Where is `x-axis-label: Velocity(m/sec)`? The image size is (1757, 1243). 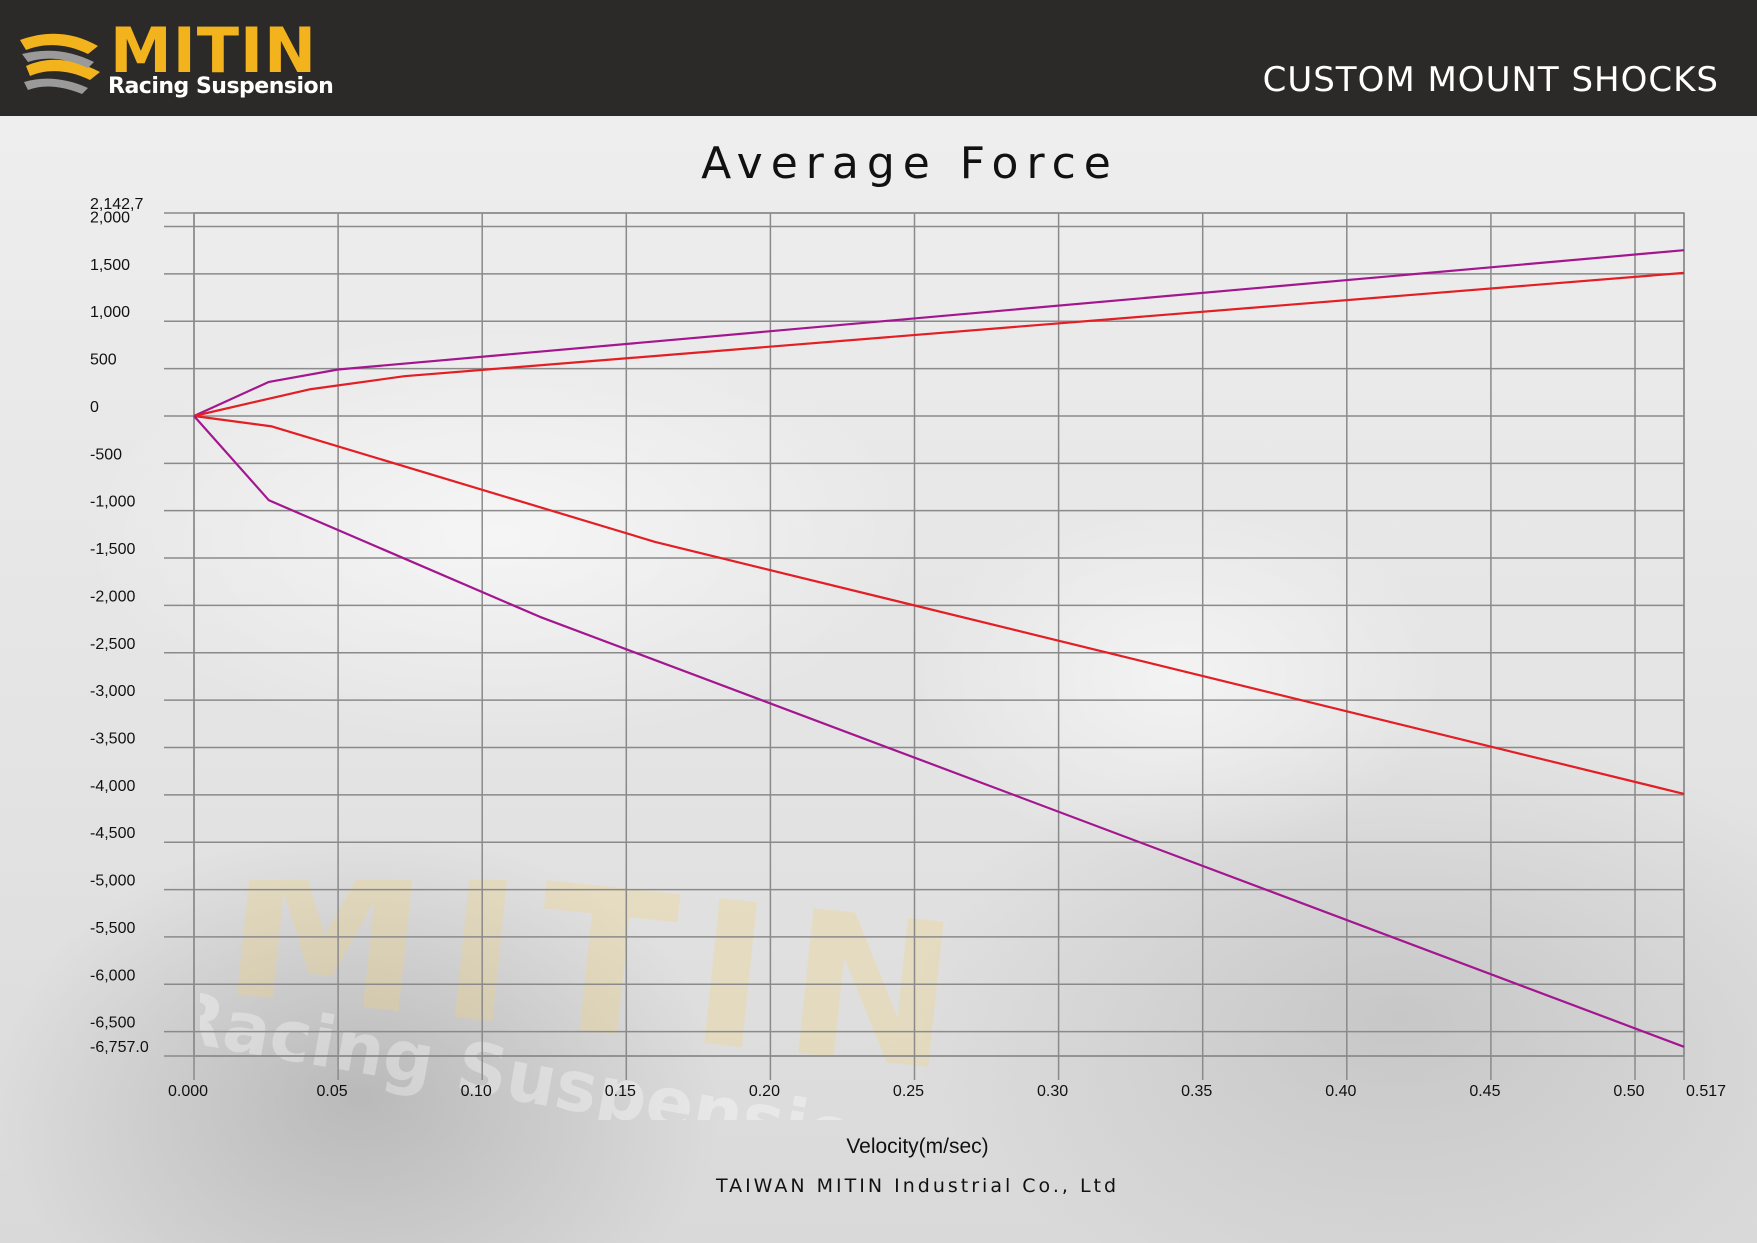
x-axis-label: Velocity(m/sec) is located at coordinates (917, 1146).